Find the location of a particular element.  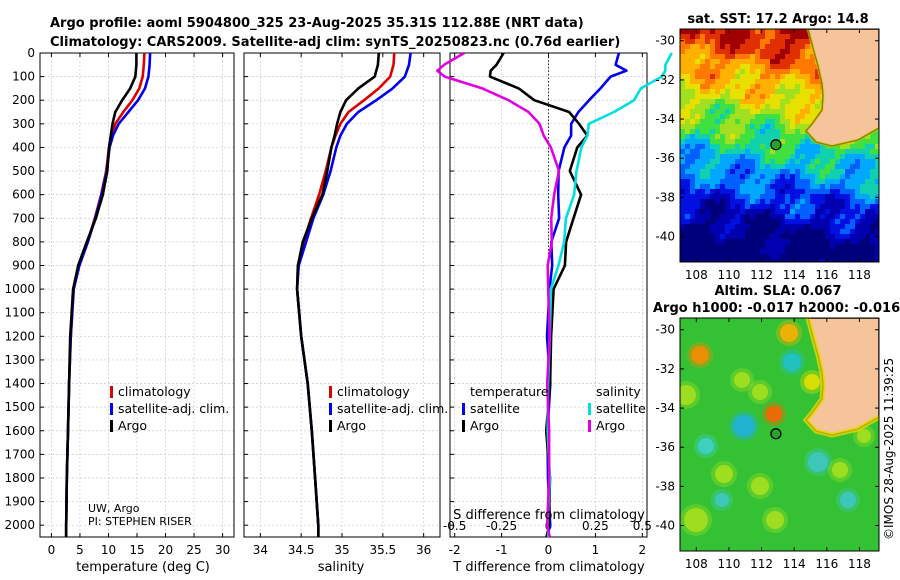

lon-tick-label: 118 is located at coordinates (859, 564).